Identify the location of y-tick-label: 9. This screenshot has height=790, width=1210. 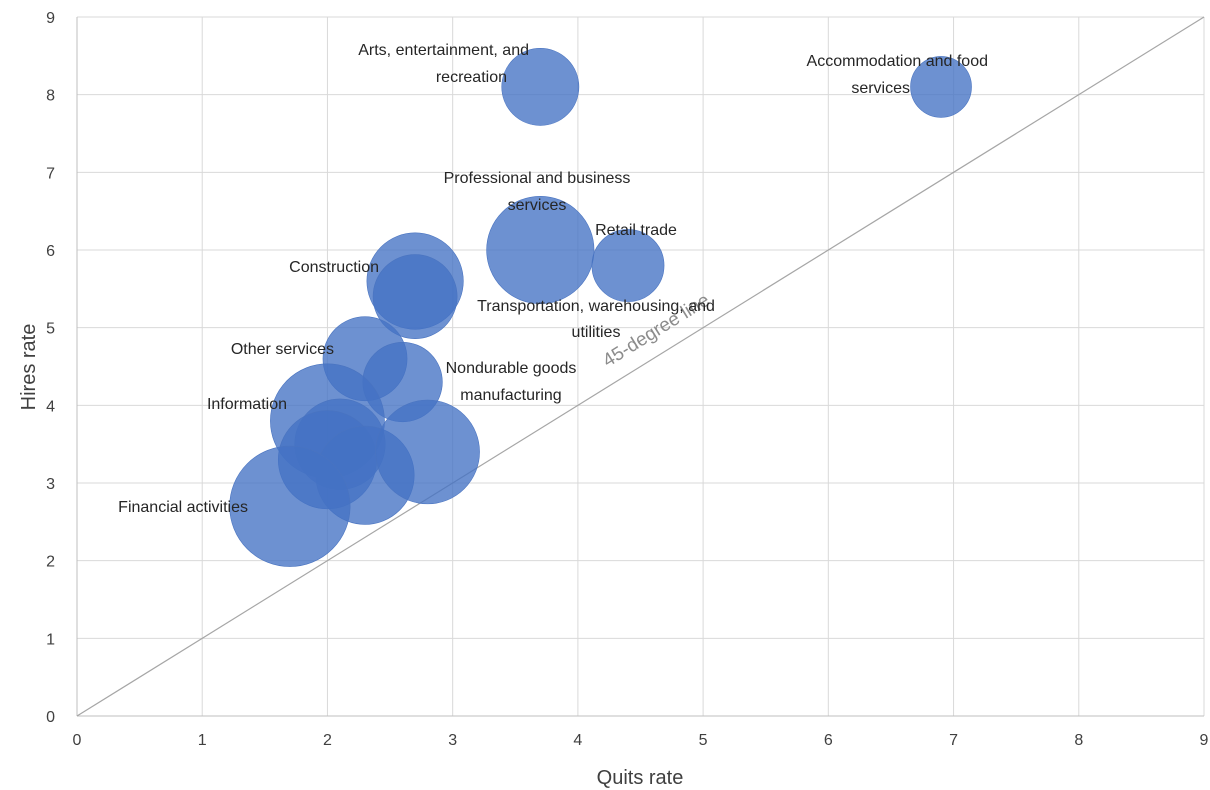
(50, 18).